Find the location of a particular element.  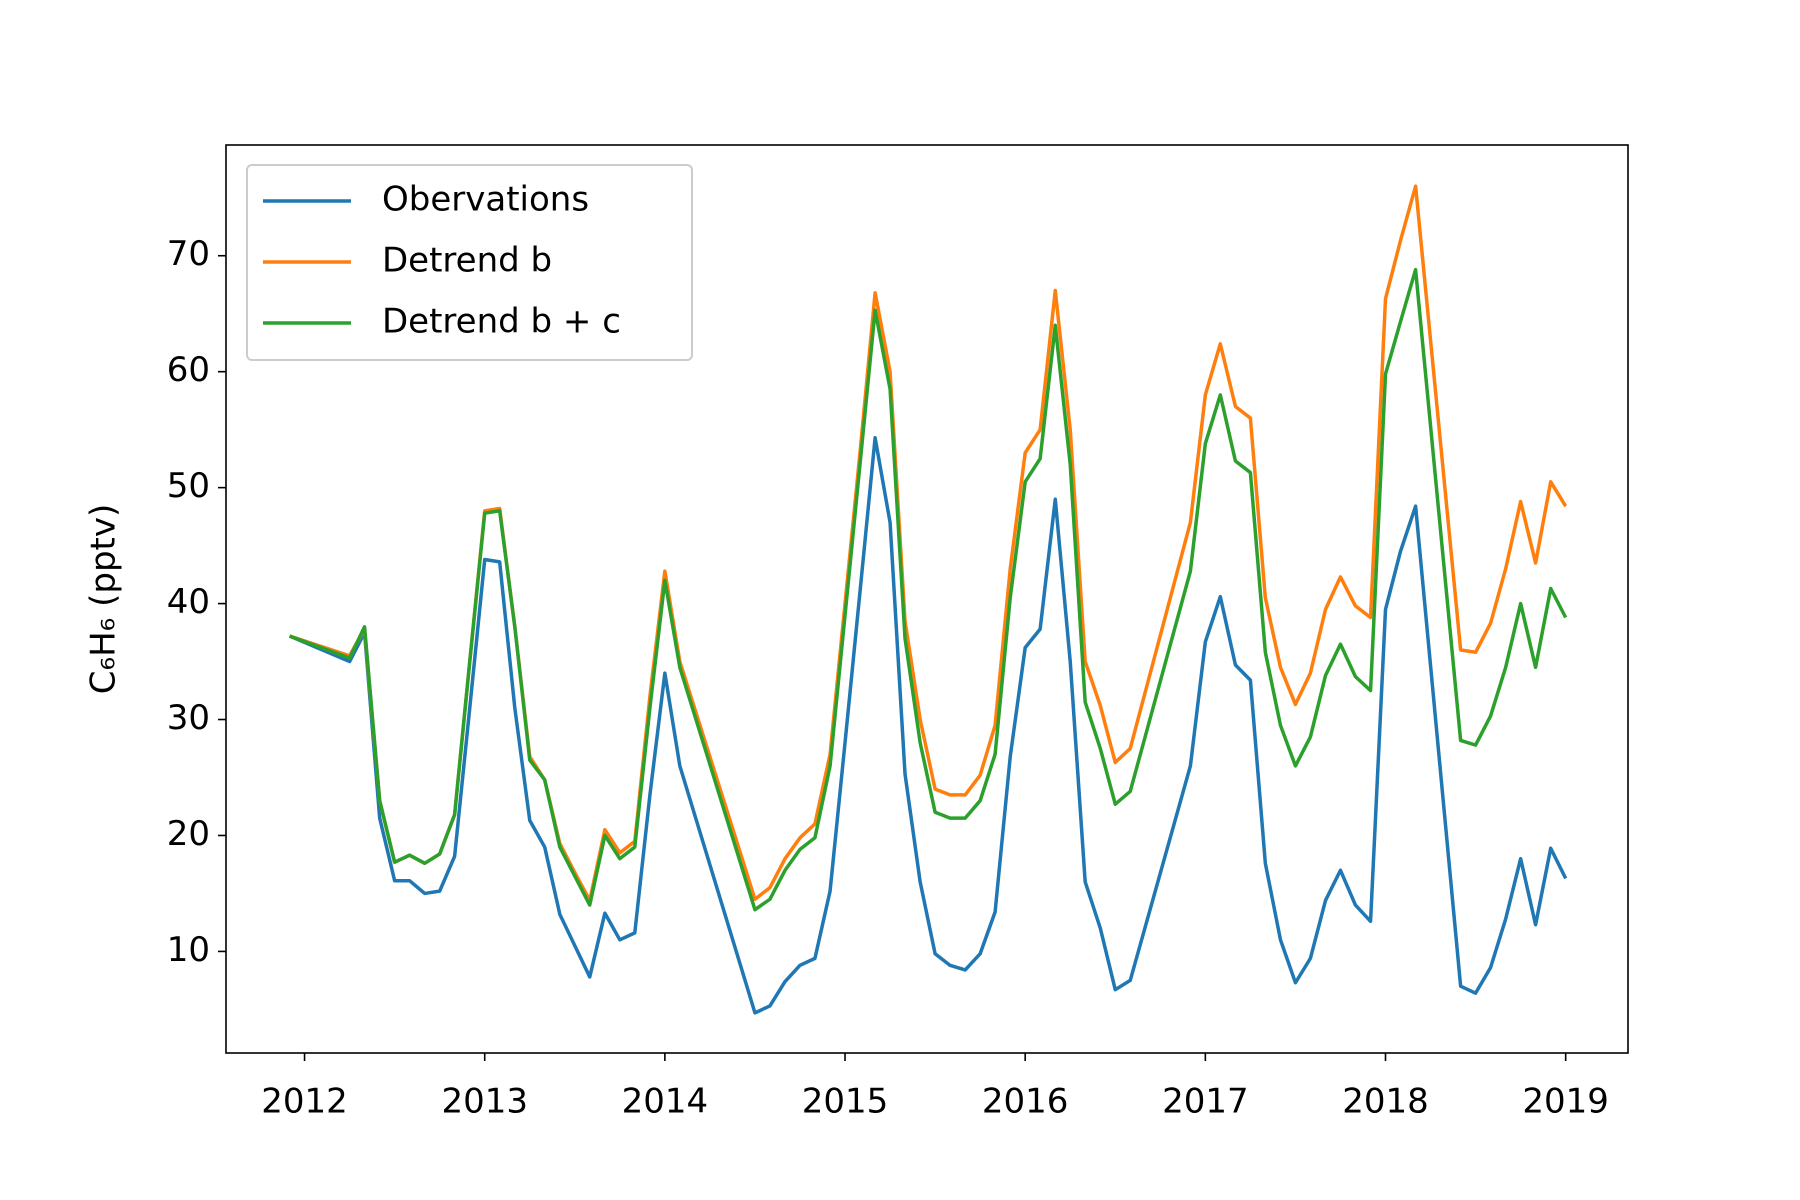

legend-label: Detrend b + c is located at coordinates (501, 322).